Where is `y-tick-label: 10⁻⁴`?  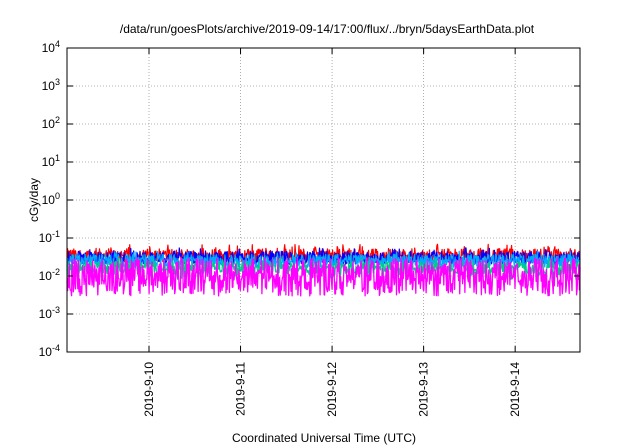 y-tick-label: 10⁻⁴ is located at coordinates (49, 351).